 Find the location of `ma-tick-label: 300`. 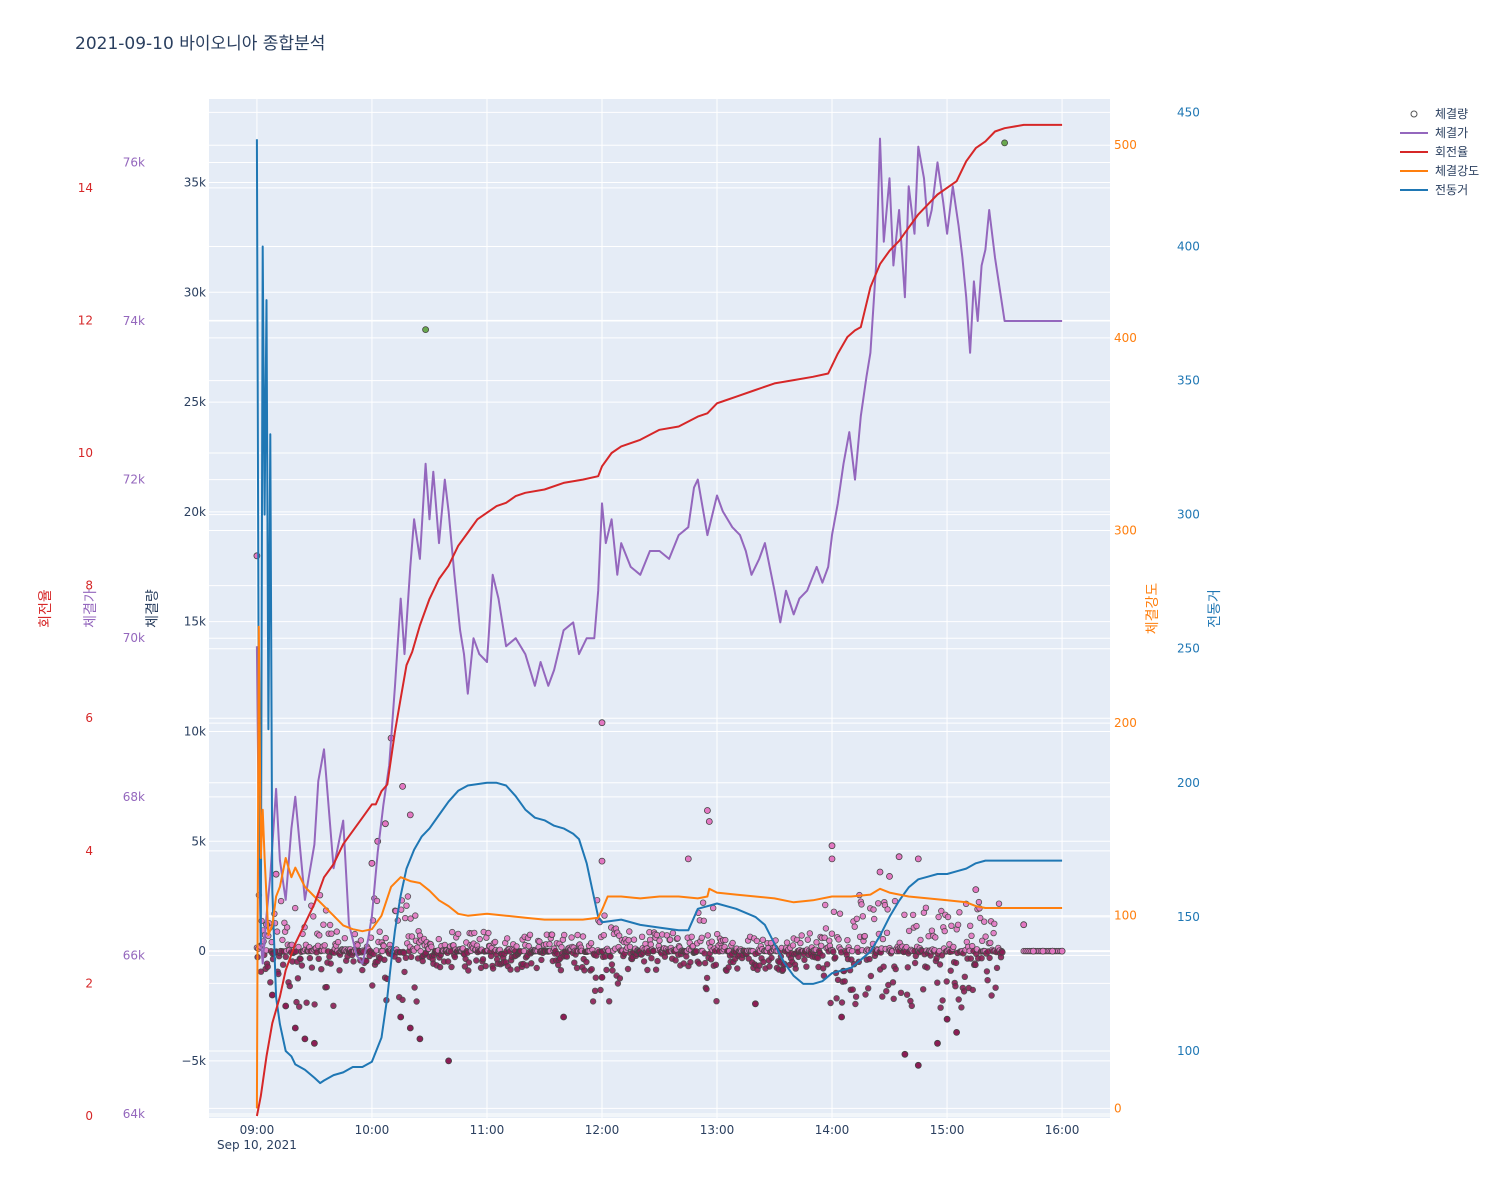

ma-tick-label: 300 is located at coordinates (1188, 515).